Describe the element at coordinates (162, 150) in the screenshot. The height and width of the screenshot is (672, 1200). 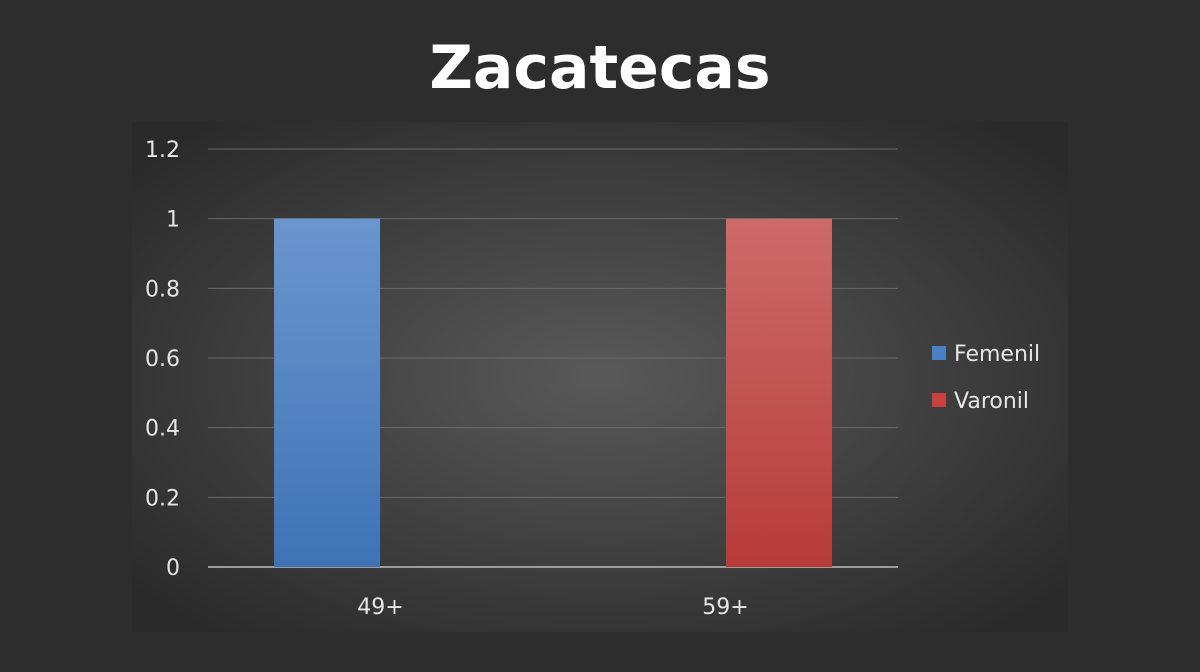
I see `y-tick-label: 1.2` at that location.